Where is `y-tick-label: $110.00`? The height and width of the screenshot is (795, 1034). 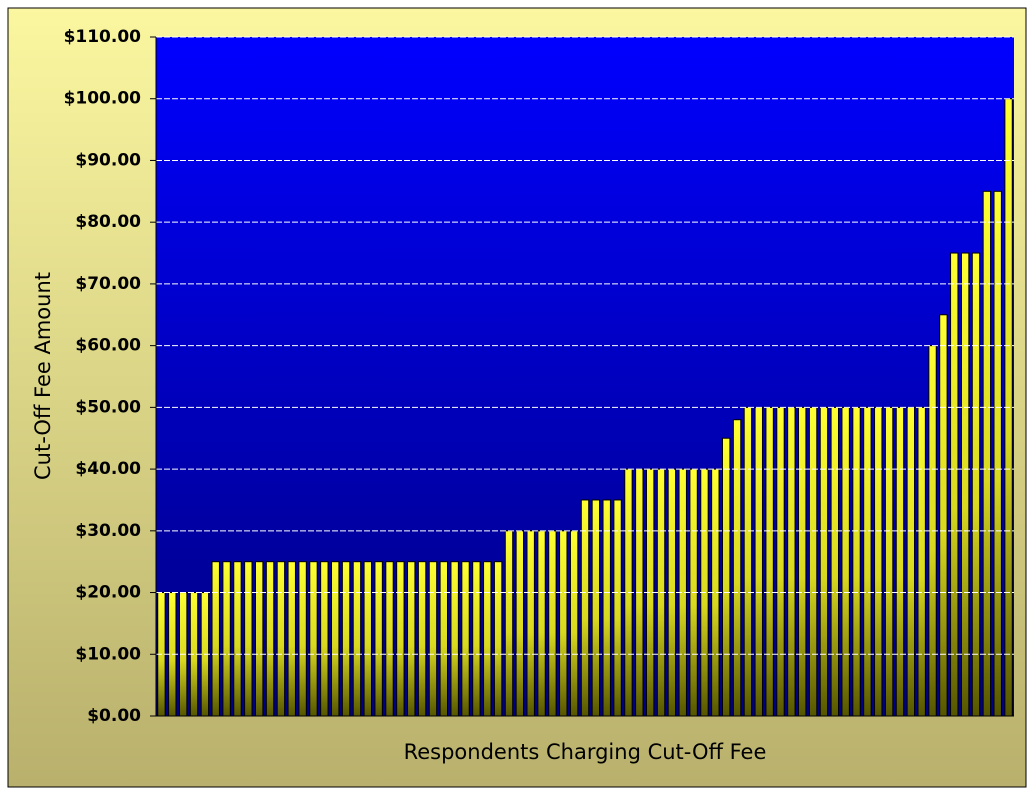
y-tick-label: $110.00 is located at coordinates (103, 37).